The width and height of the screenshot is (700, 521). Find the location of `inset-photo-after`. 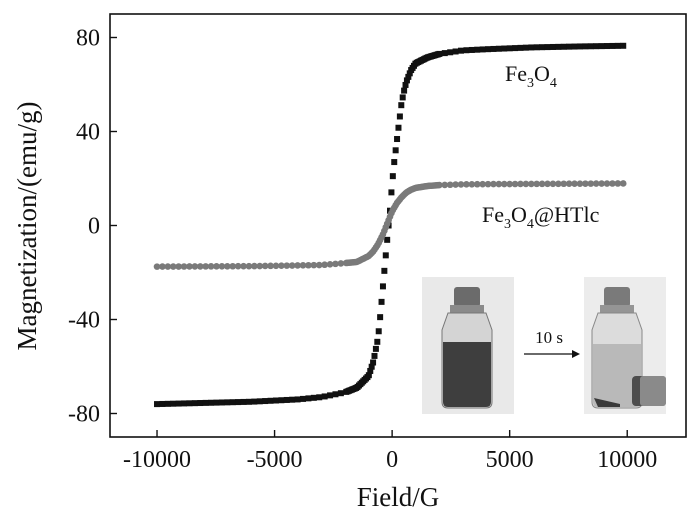

inset-photo-after is located at coordinates (625, 345).